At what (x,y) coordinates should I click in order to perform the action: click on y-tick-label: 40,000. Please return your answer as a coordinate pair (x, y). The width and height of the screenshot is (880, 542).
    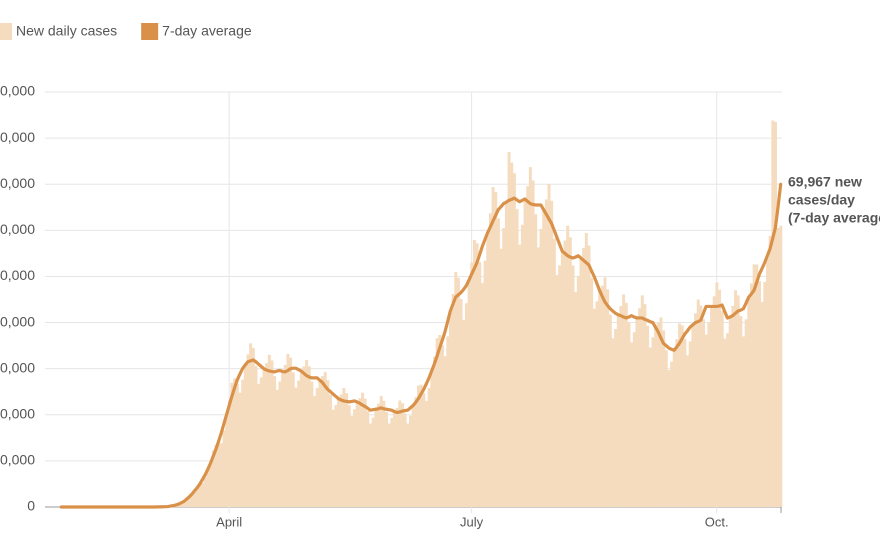
    Looking at the image, I should click on (17, 321).